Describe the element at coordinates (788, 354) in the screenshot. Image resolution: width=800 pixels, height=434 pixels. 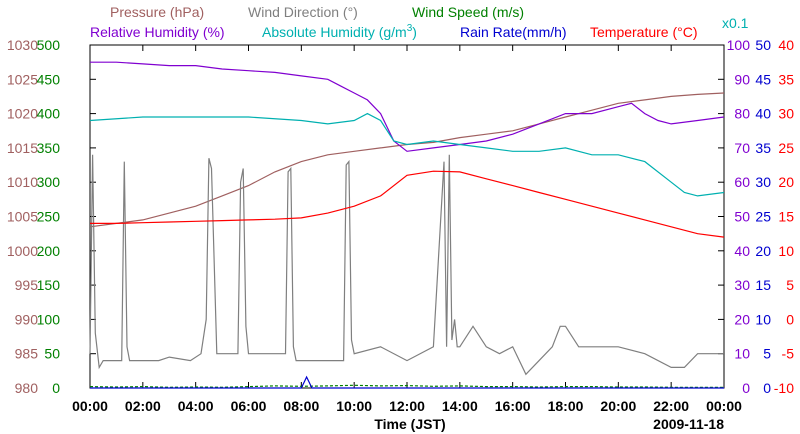
I see `y-tick-label-temperature: -5` at that location.